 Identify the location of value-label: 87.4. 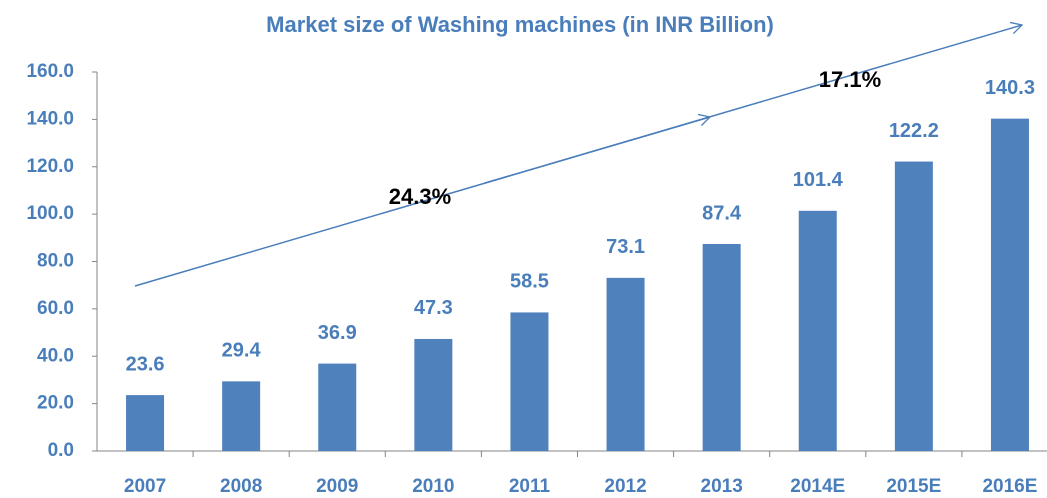
(722, 213).